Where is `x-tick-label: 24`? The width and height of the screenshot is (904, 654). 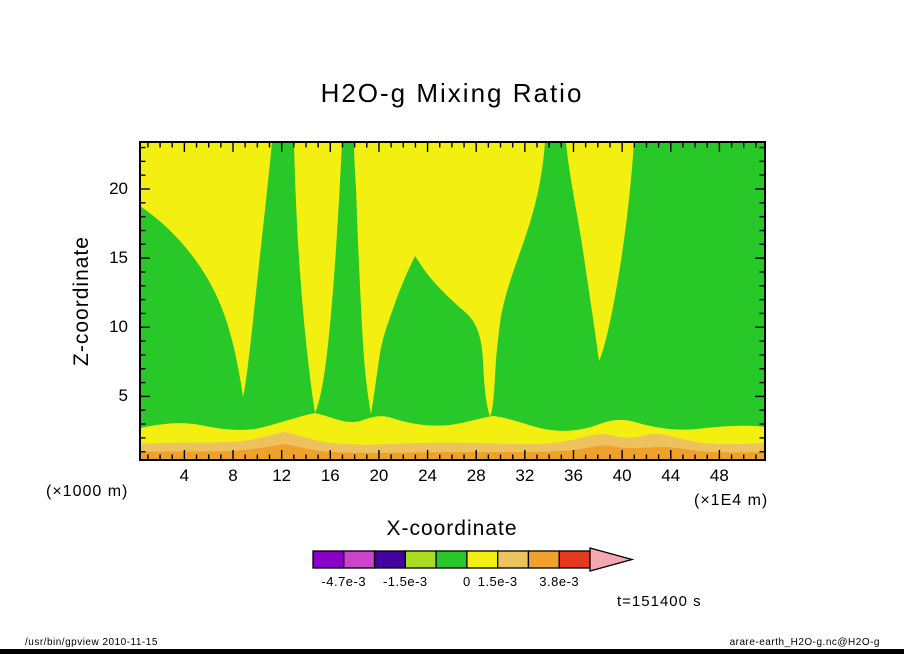
x-tick-label: 24 is located at coordinates (428, 475).